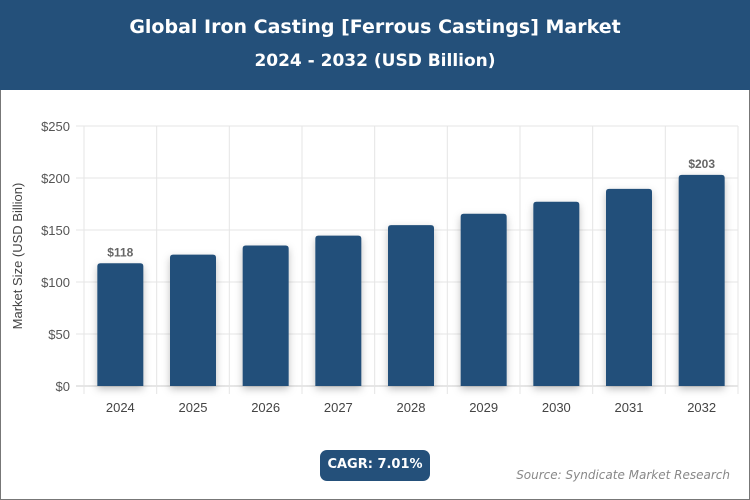  Describe the element at coordinates (556, 293) in the screenshot. I see `bar-2030` at that location.